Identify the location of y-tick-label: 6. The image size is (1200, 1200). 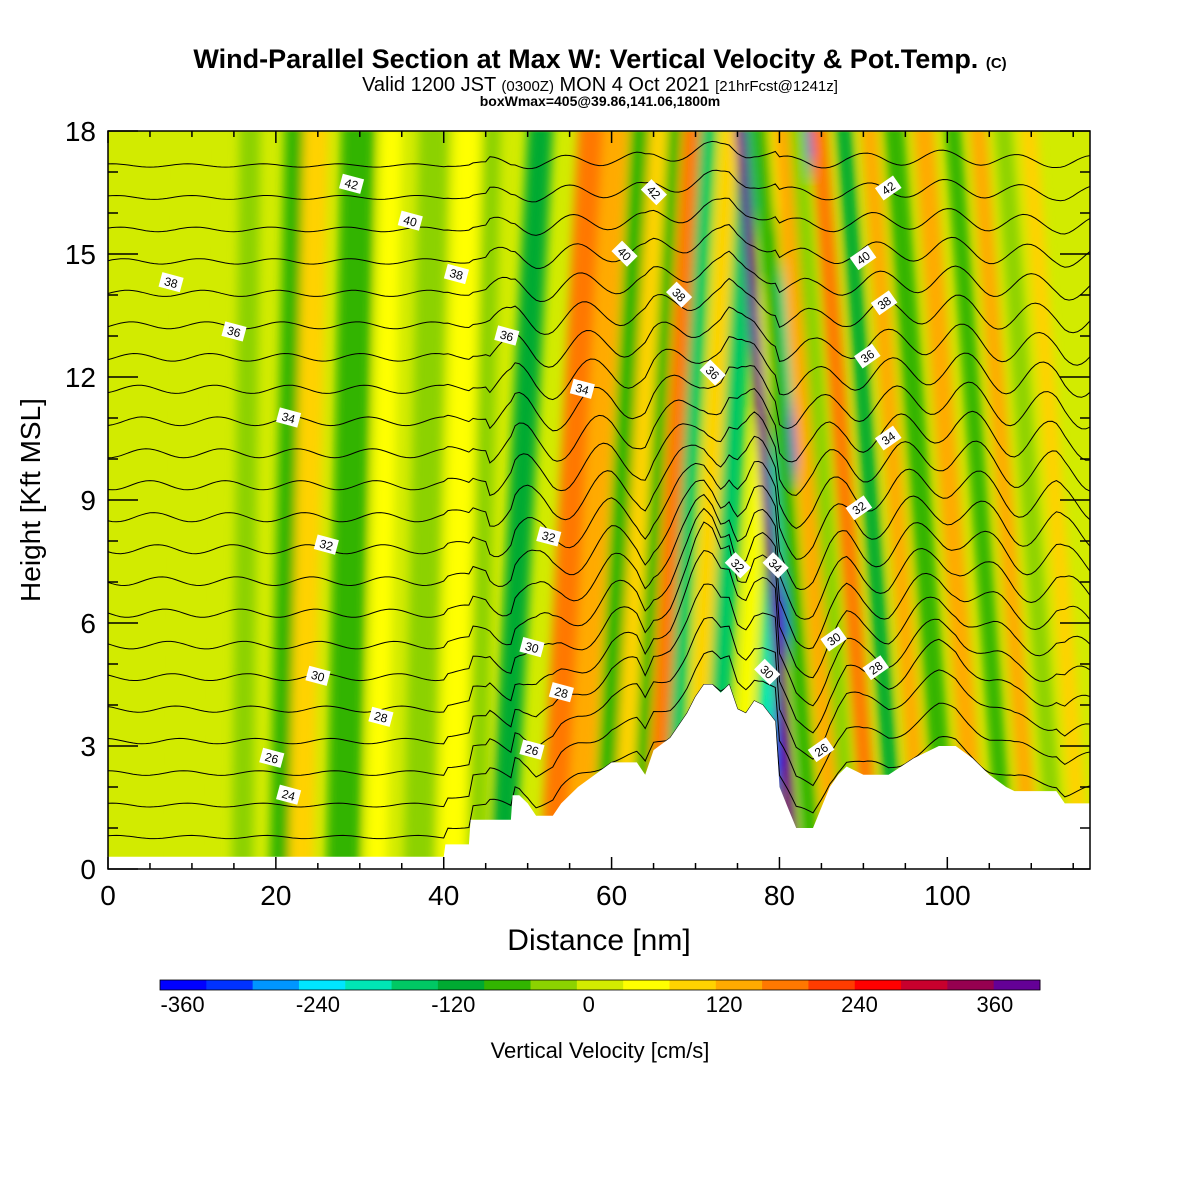
(88, 623).